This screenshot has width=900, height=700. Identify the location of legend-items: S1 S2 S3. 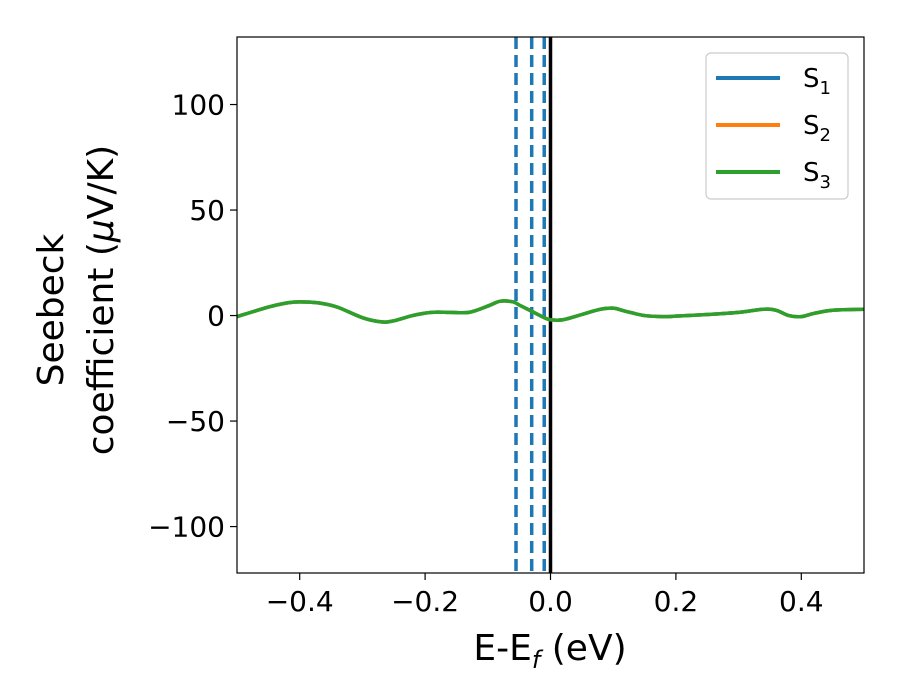
(773, 128).